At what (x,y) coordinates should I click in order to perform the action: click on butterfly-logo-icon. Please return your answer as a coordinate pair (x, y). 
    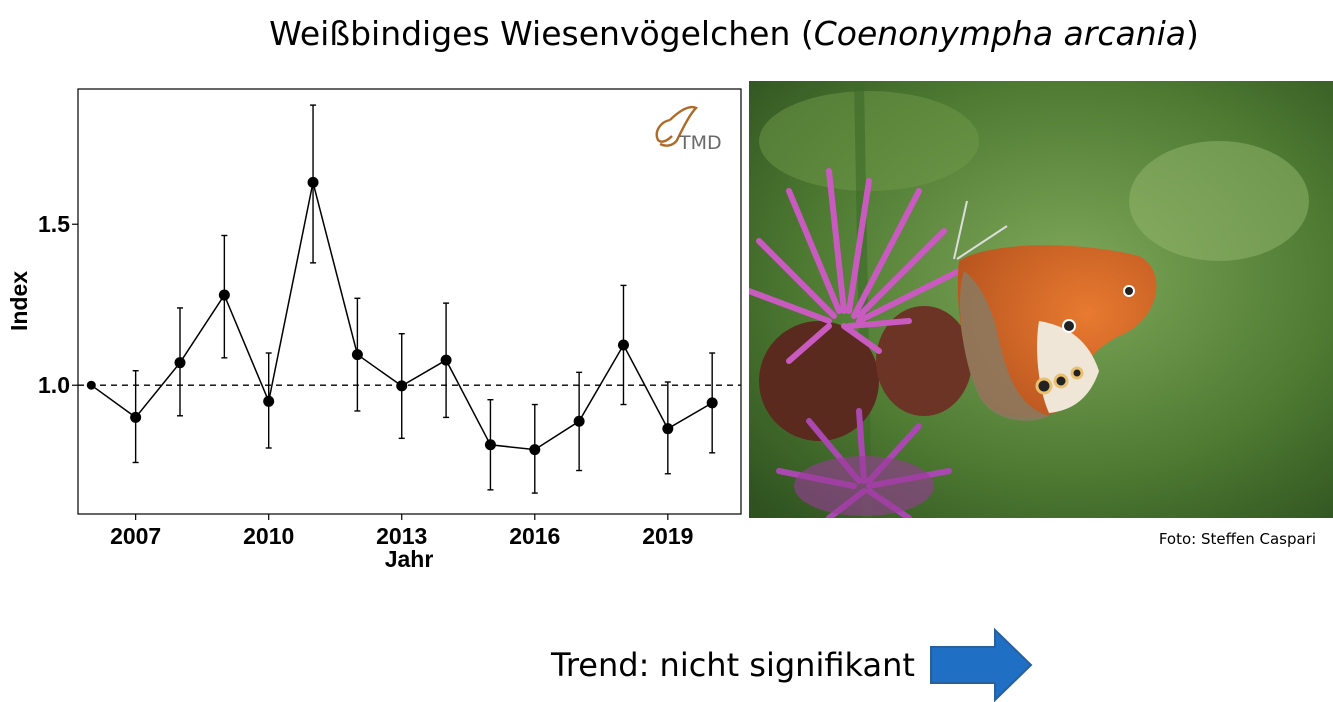
    Looking at the image, I should click on (677, 126).